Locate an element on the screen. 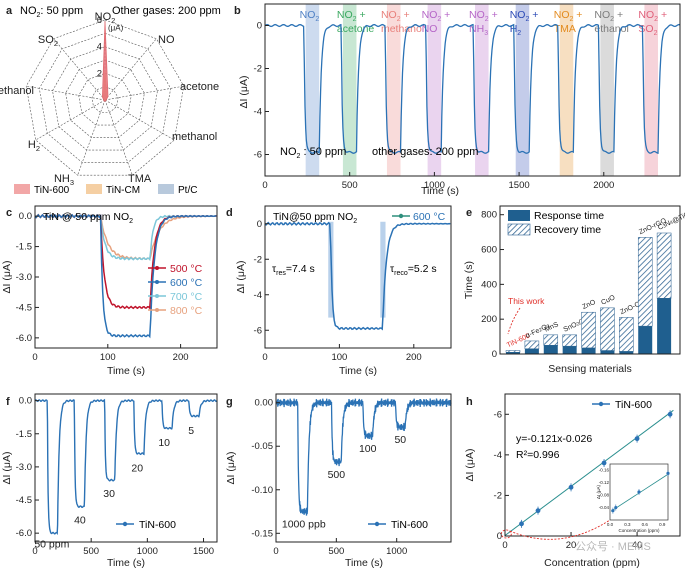 This screenshot has height=570, width=685. panel-d-ytick-label-3: -6 is located at coordinates (258, 330).